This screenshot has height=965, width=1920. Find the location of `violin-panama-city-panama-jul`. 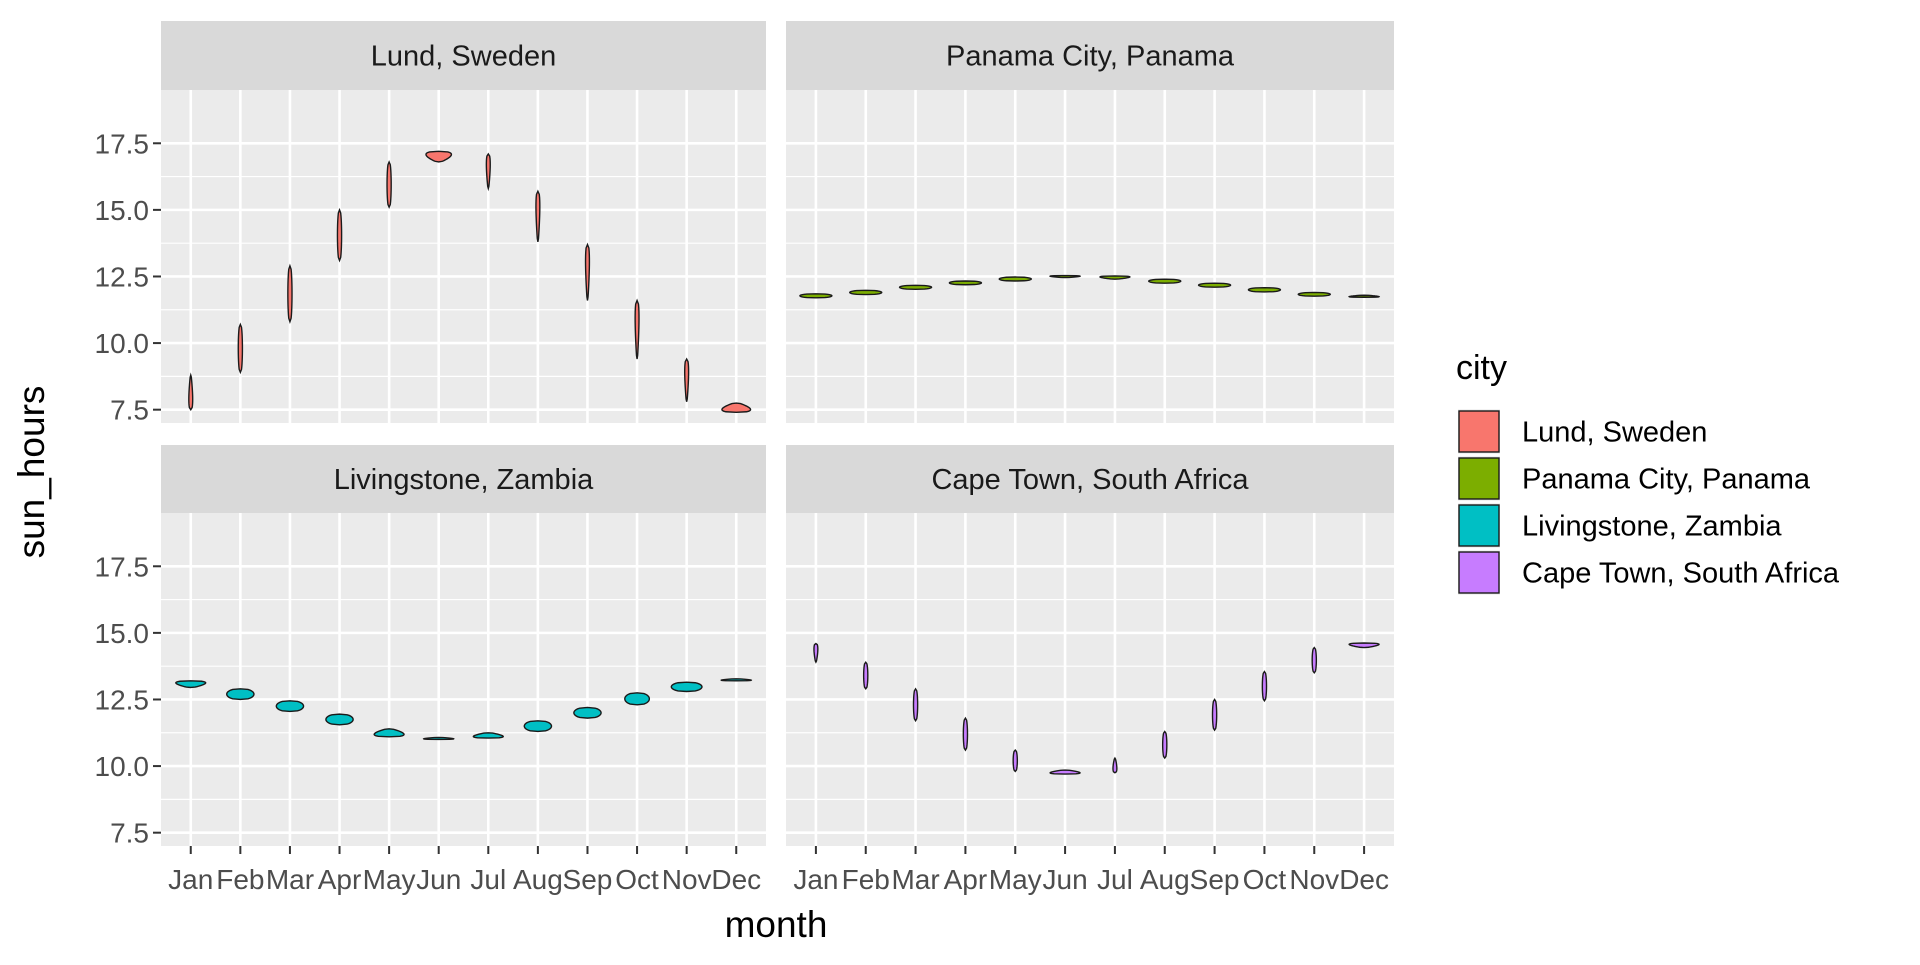

violin-panama-city-panama-jul is located at coordinates (1115, 277).